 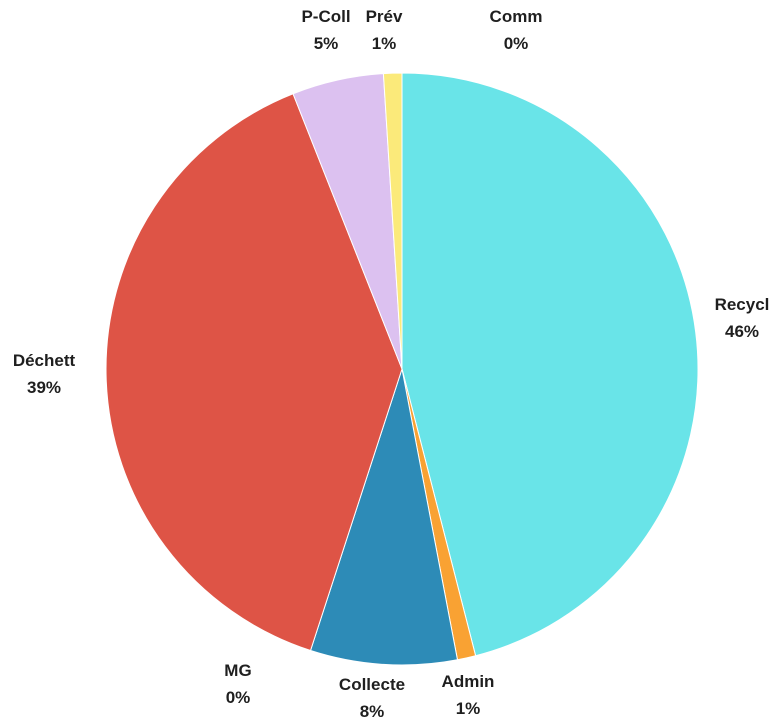 I want to click on slice-label-admin: Admin, so click(x=468, y=681).